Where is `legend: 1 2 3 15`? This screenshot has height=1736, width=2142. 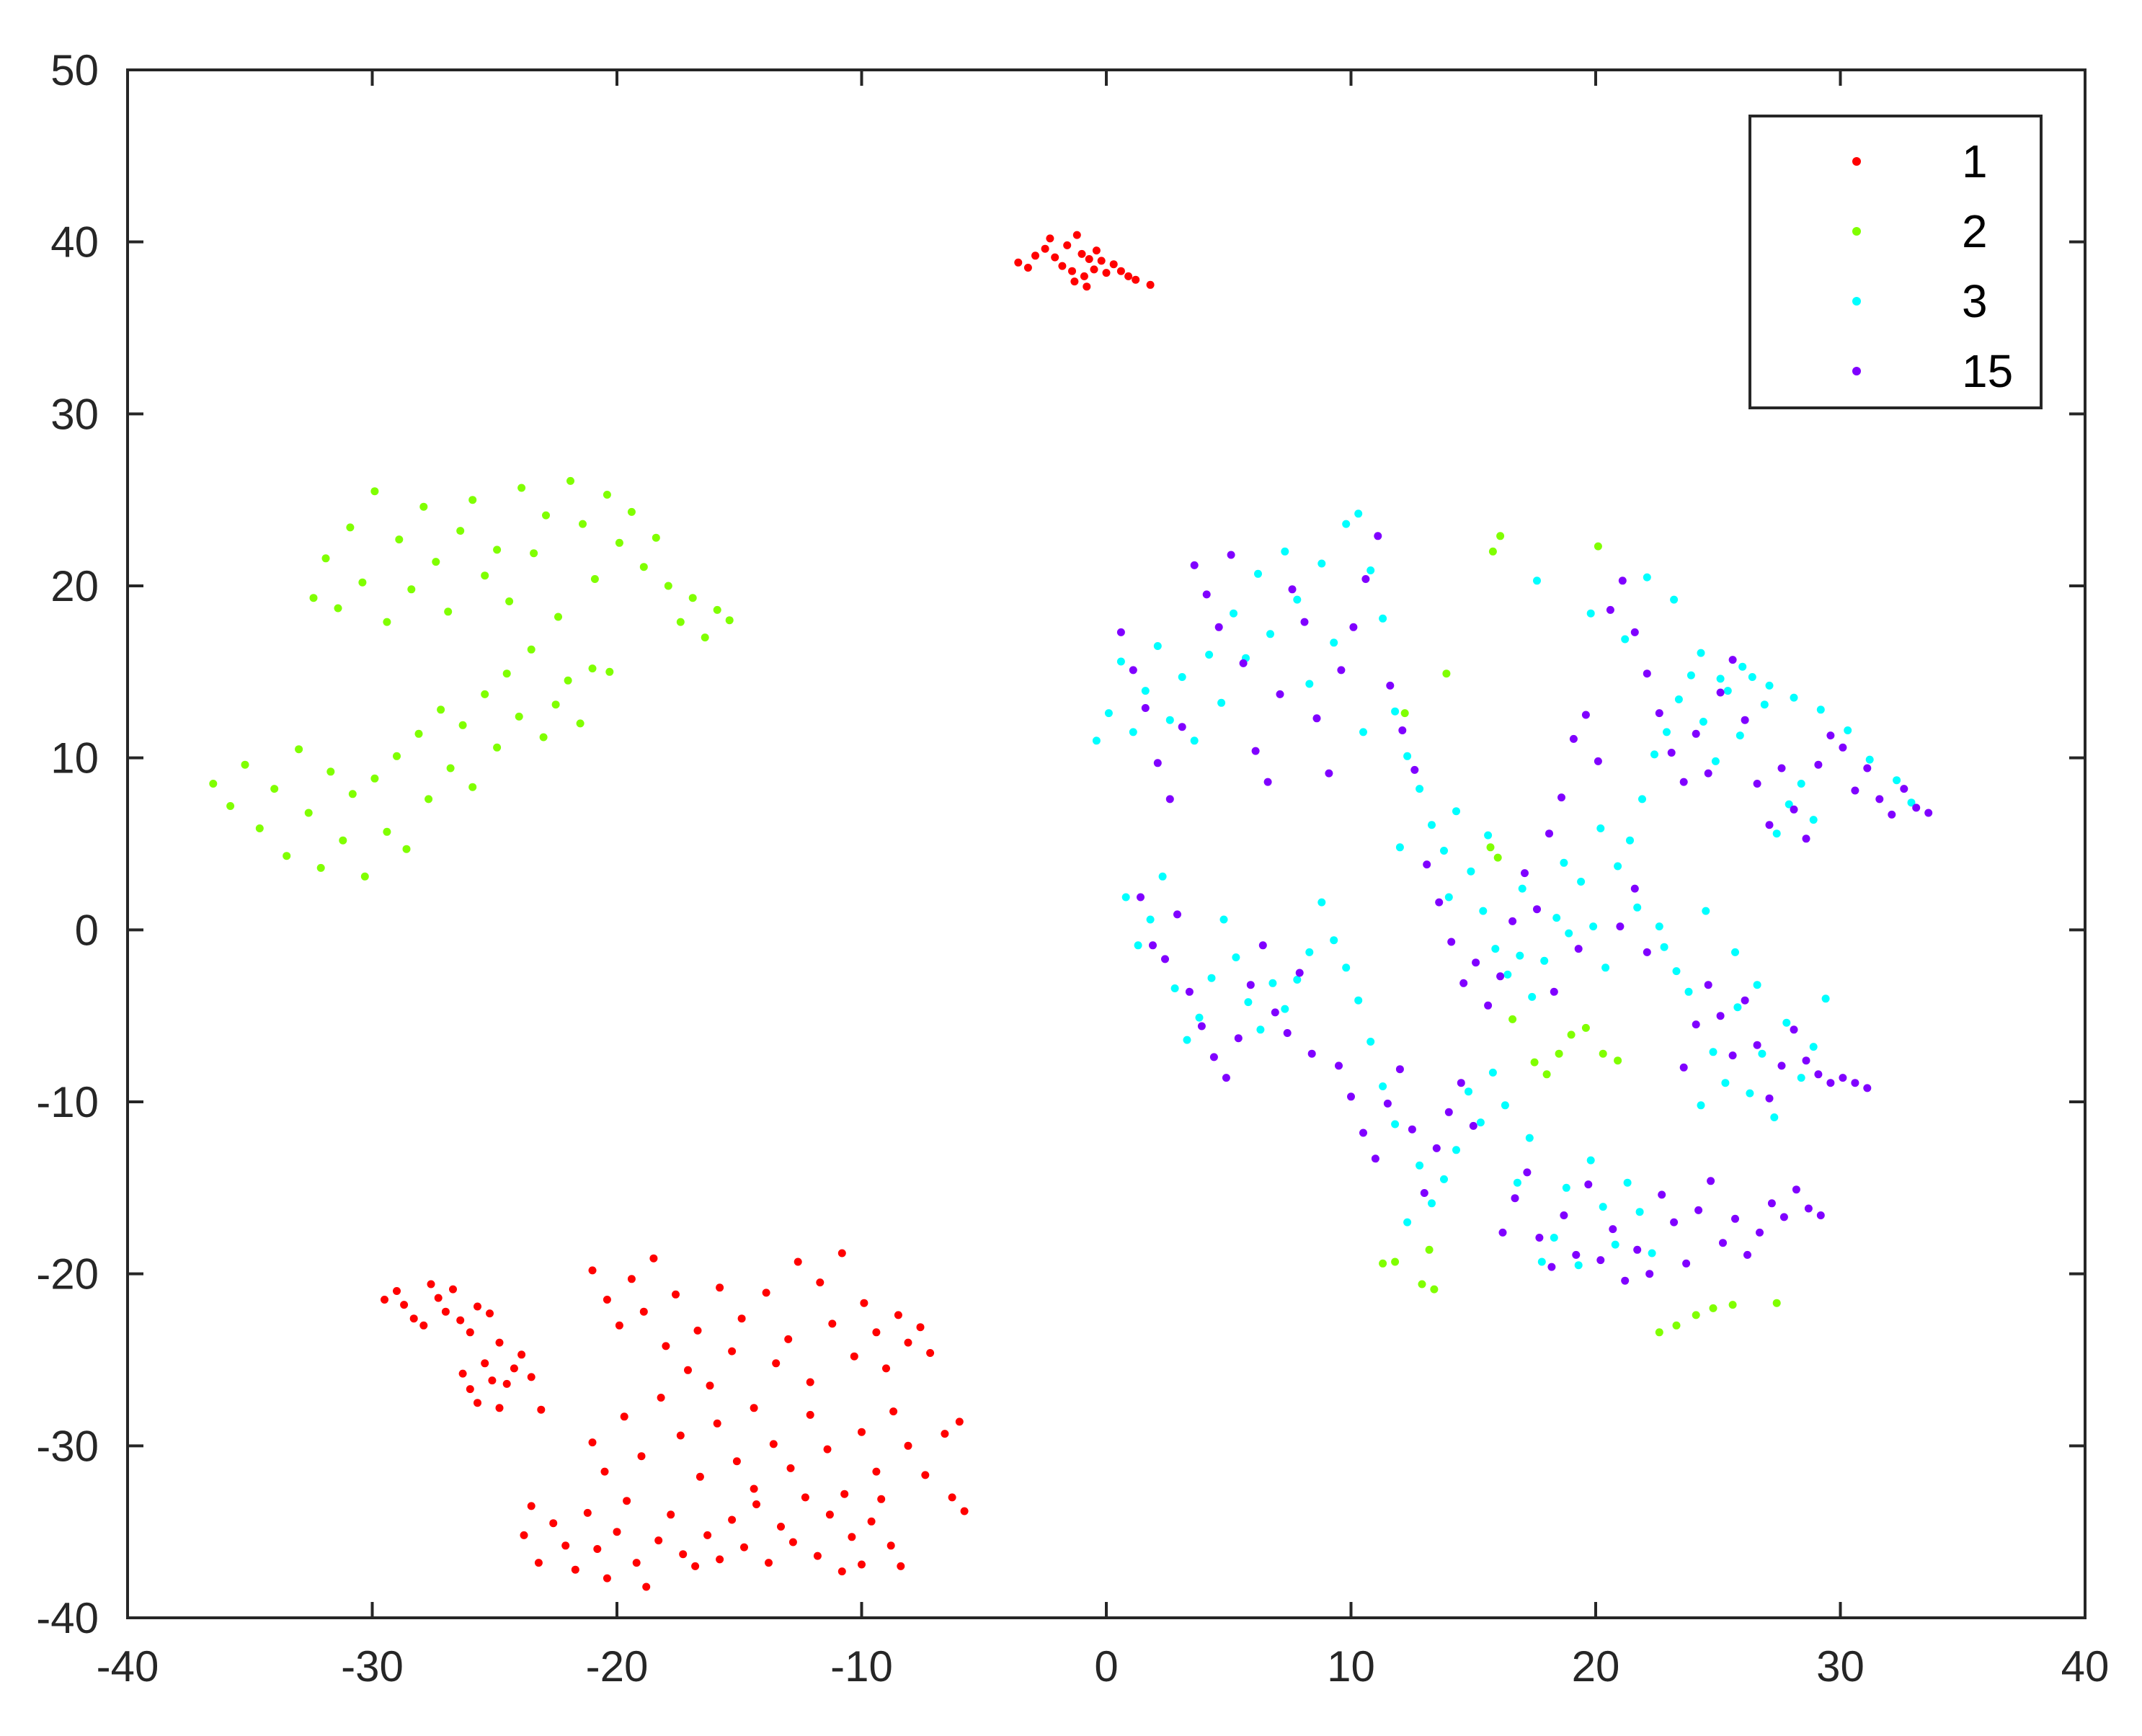
legend: 1 2 3 15 is located at coordinates (1895, 262).